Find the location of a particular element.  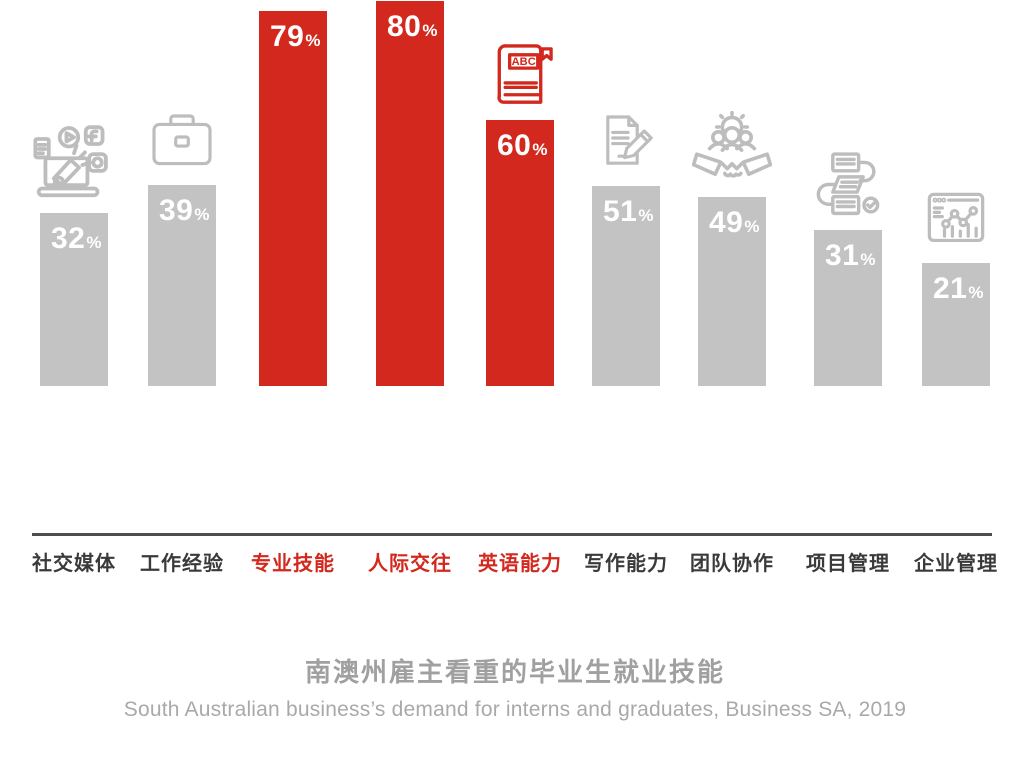

x-axis-line is located at coordinates (512, 534).